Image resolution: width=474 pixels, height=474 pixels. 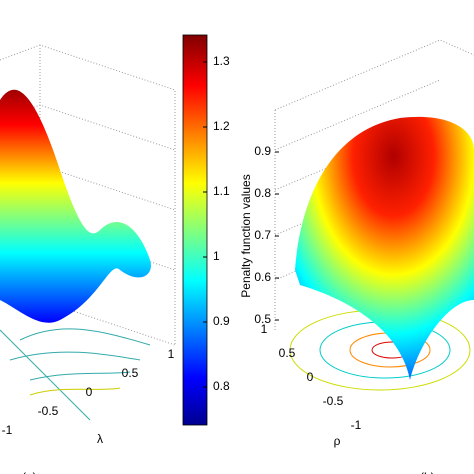 What do you see at coordinates (100, 439) in the screenshot?
I see `axis-label: λ` at bounding box center [100, 439].